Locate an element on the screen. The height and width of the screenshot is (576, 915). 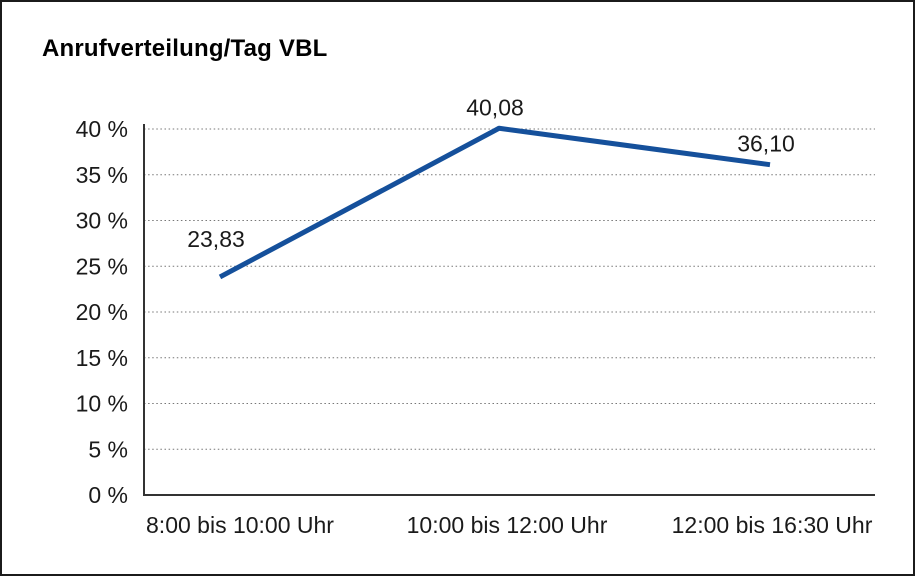
y-tick-label: 5 % is located at coordinates (108, 449).